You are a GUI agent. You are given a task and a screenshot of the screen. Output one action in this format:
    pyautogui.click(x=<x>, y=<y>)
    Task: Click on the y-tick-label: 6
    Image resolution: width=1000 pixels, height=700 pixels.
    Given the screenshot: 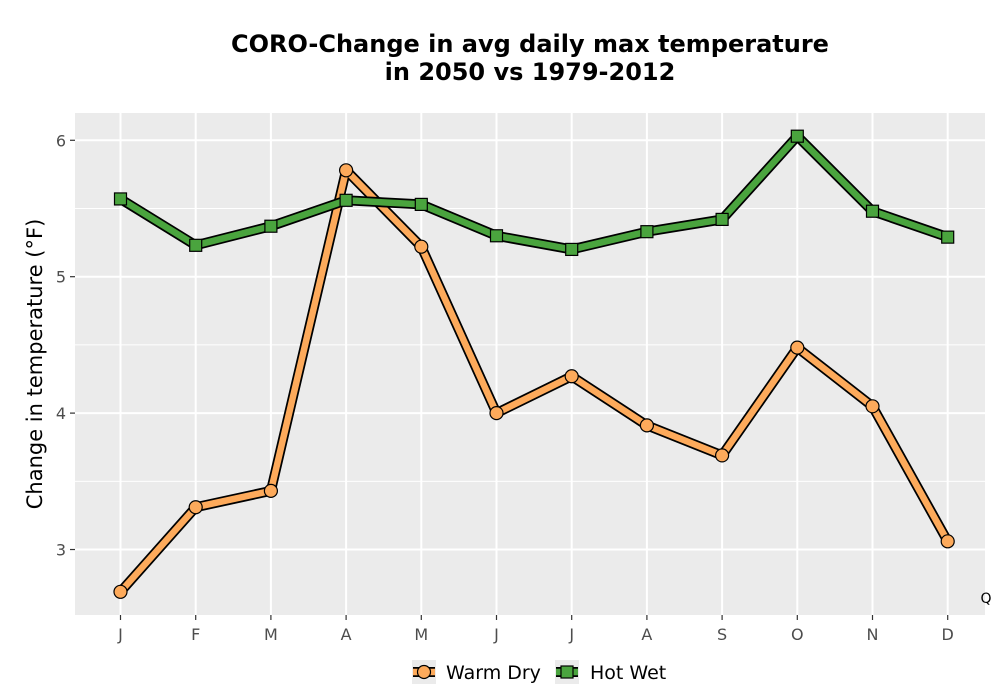 What is the action you would take?
    pyautogui.click(x=61, y=140)
    